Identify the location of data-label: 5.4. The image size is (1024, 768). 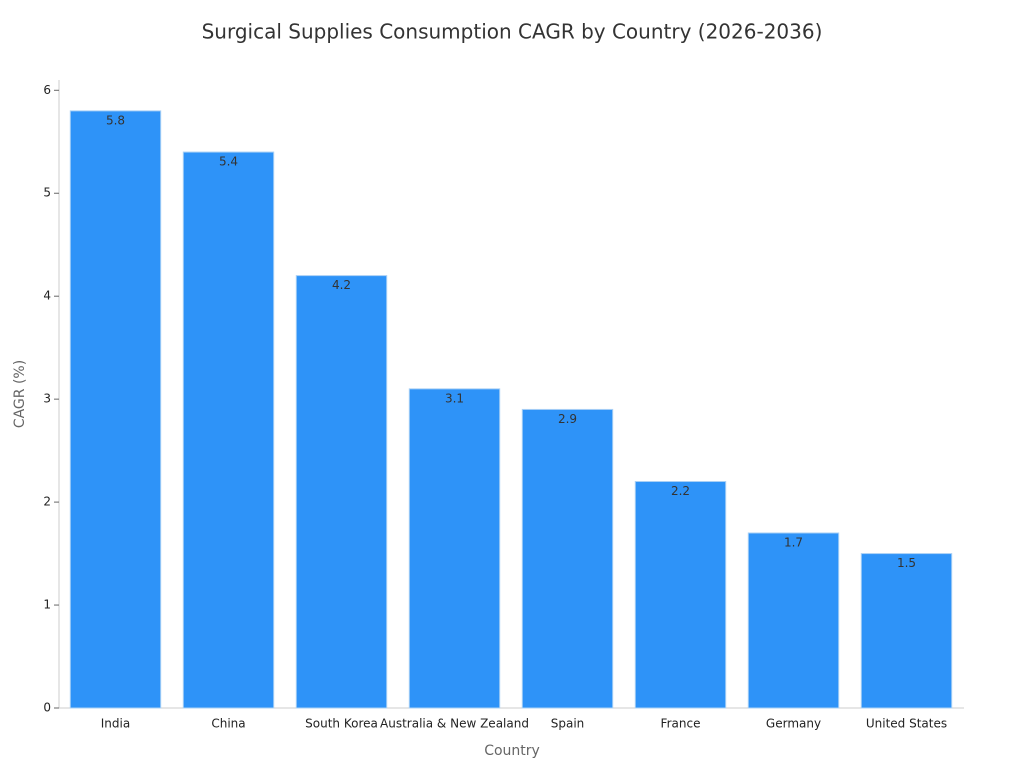
(228, 162).